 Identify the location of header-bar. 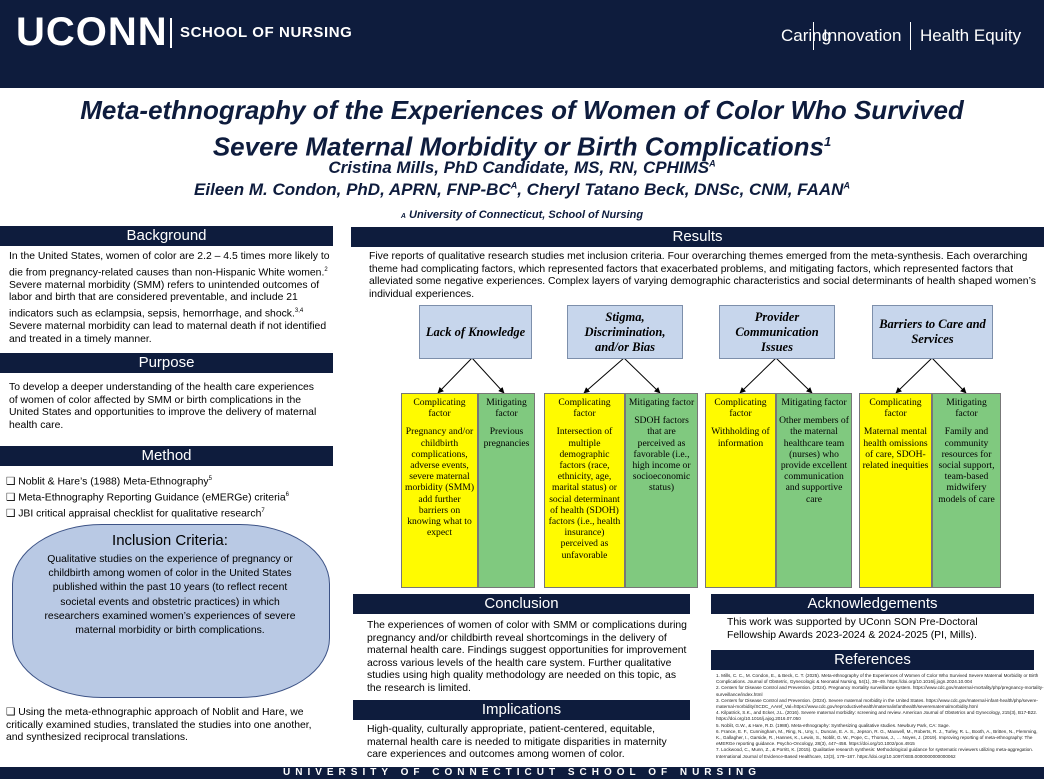
(522, 44).